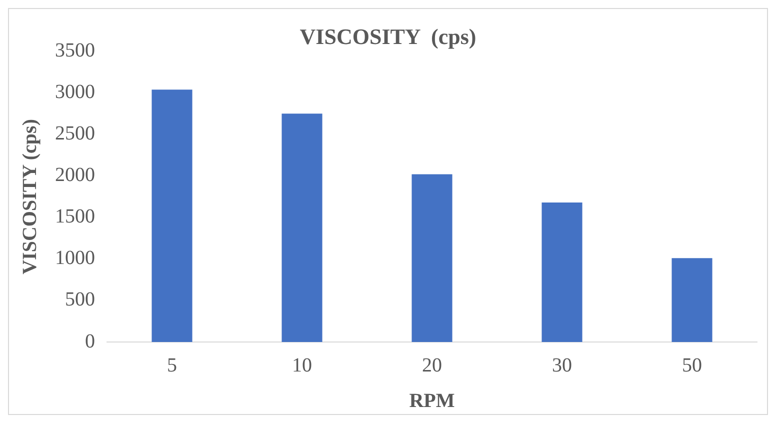  Describe the element at coordinates (80, 299) in the screenshot. I see `y-tick-label: 500` at that location.